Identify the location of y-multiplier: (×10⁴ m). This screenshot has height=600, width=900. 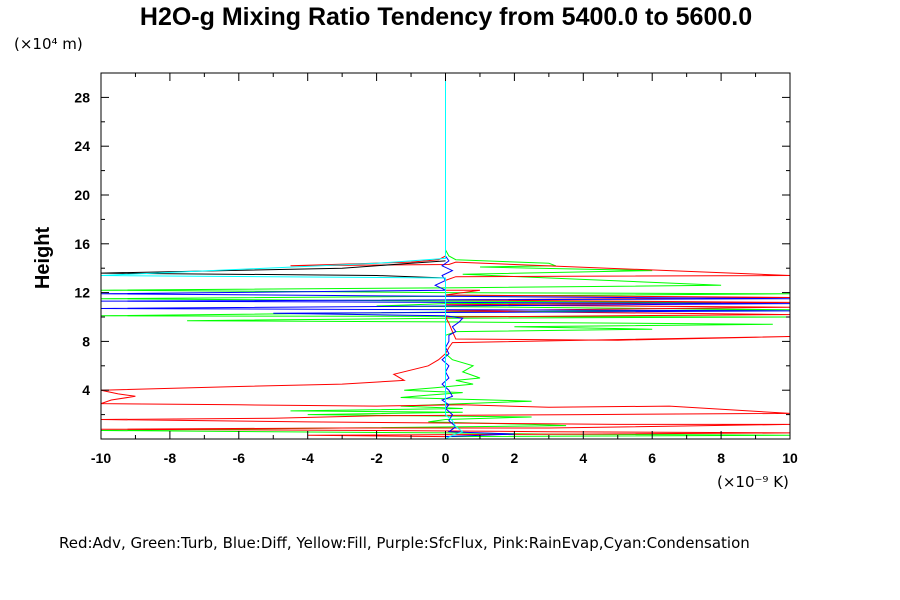
(48, 44).